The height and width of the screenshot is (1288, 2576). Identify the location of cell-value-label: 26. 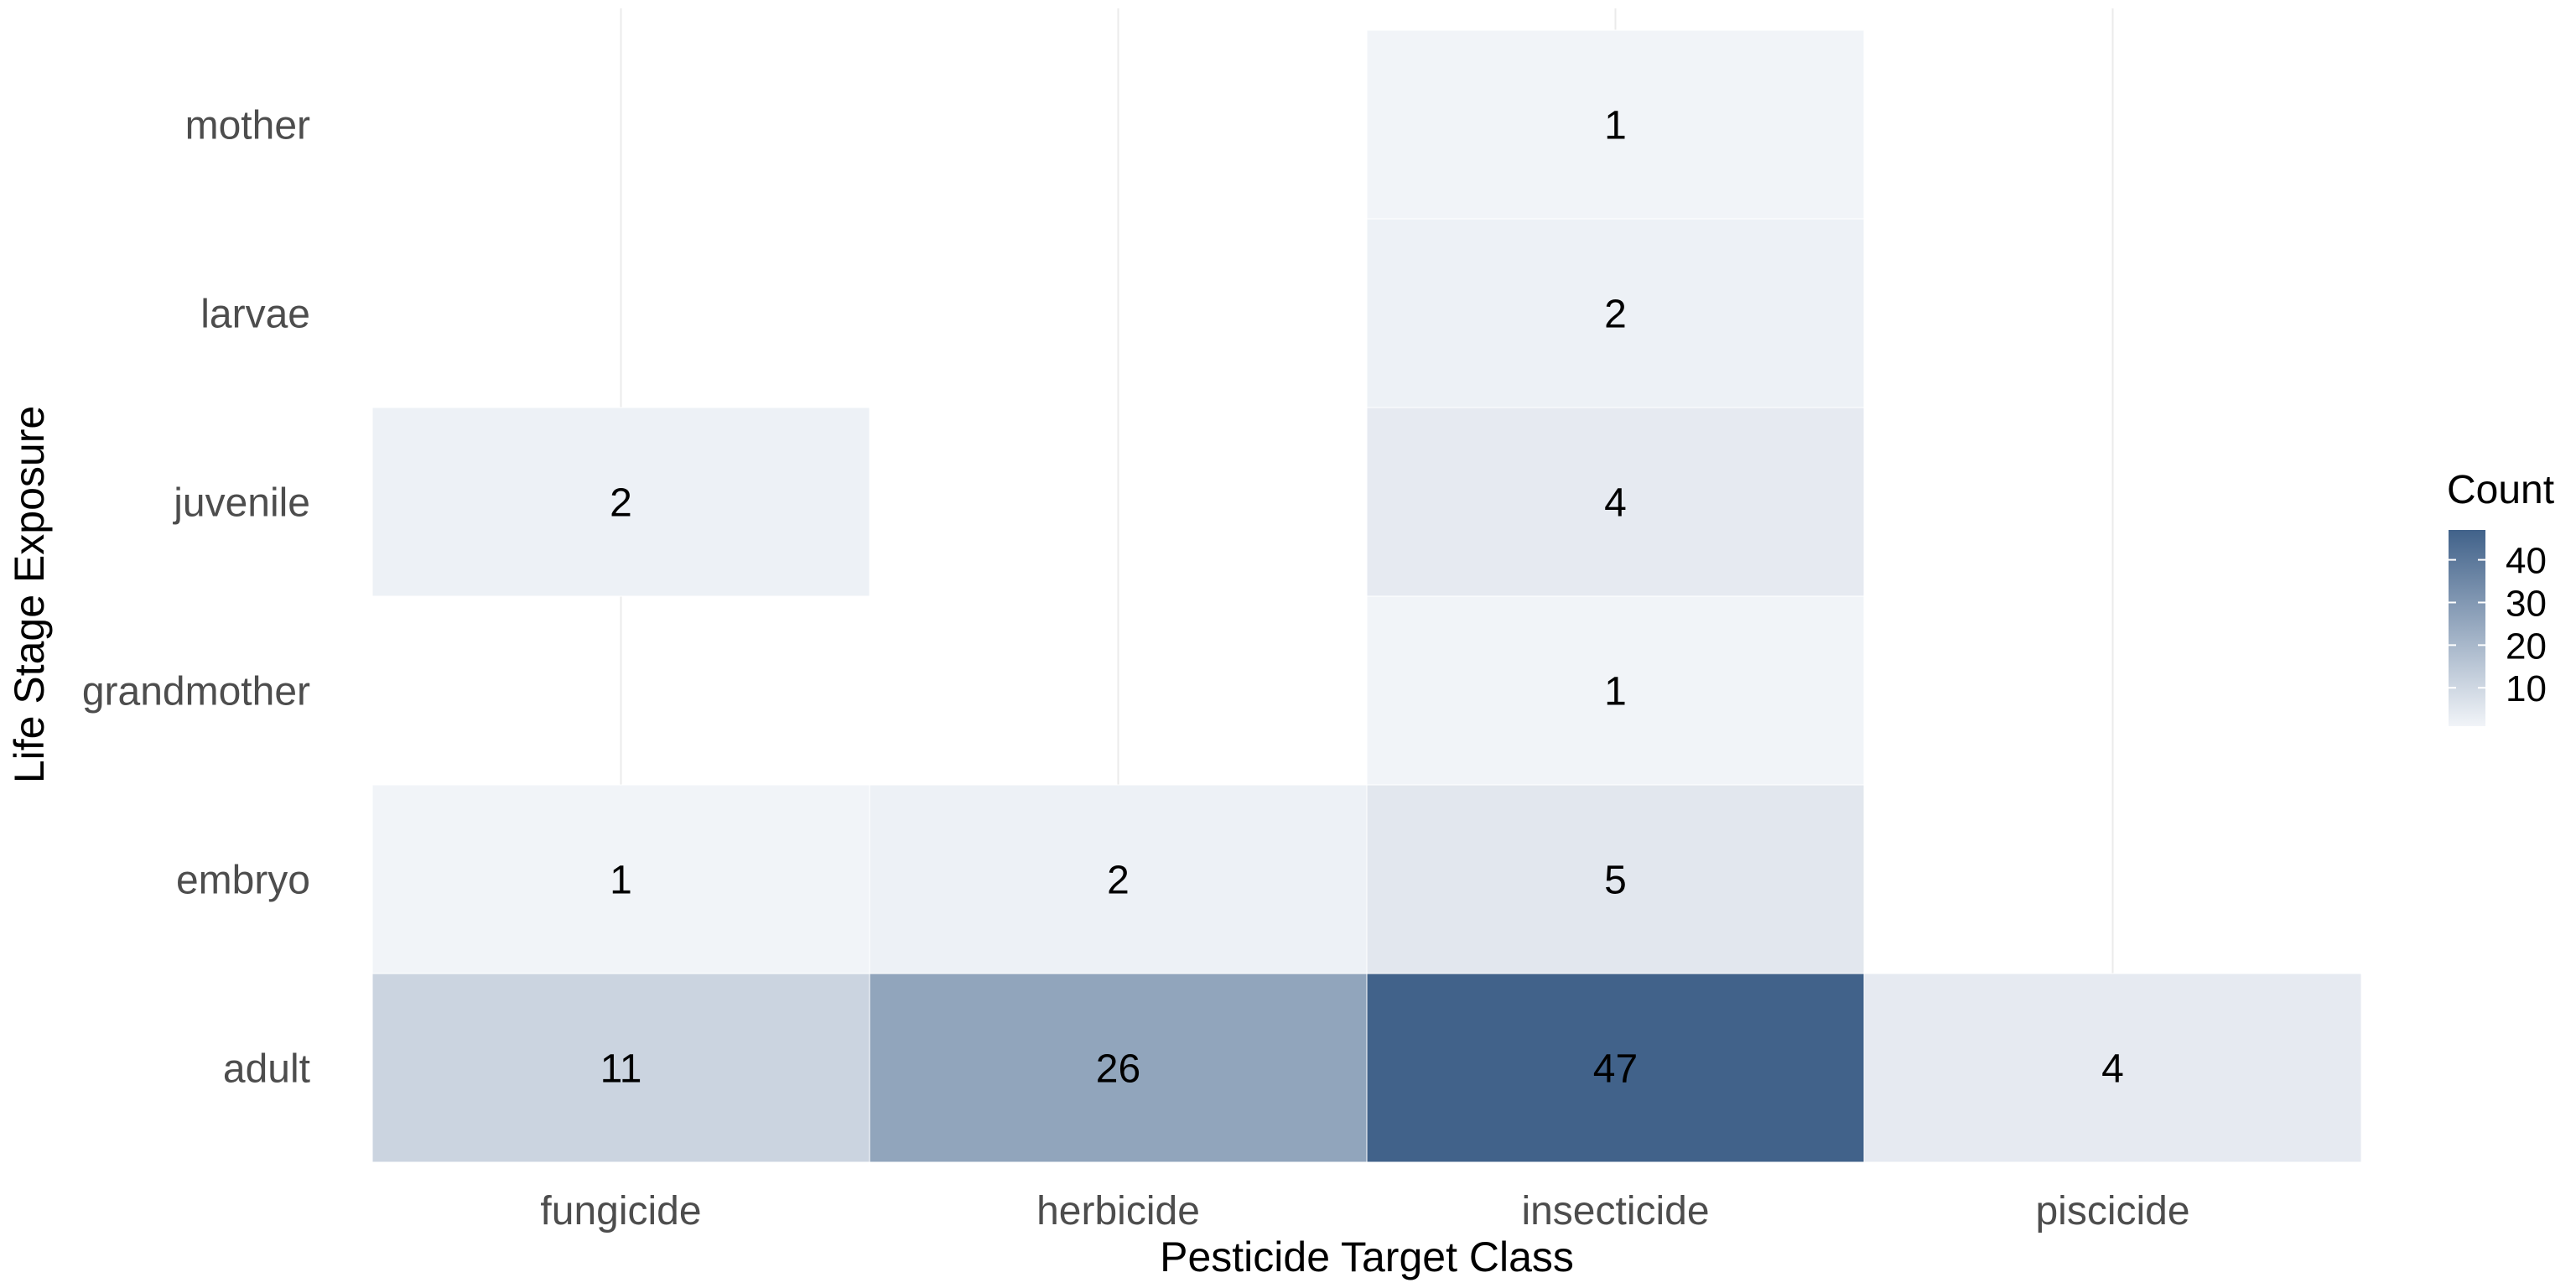
(1118, 1069).